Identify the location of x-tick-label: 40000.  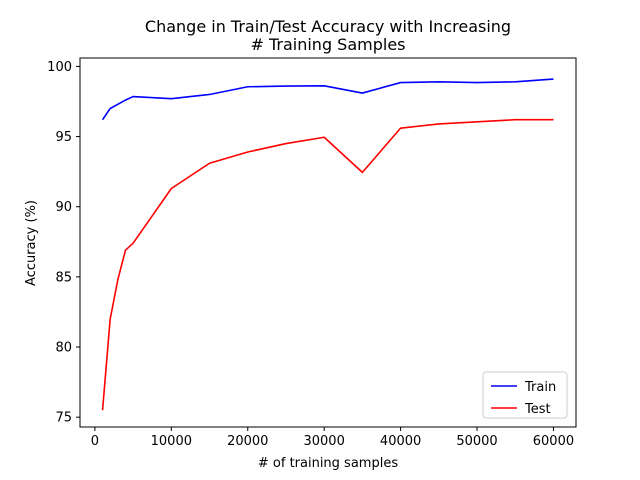
(400, 441).